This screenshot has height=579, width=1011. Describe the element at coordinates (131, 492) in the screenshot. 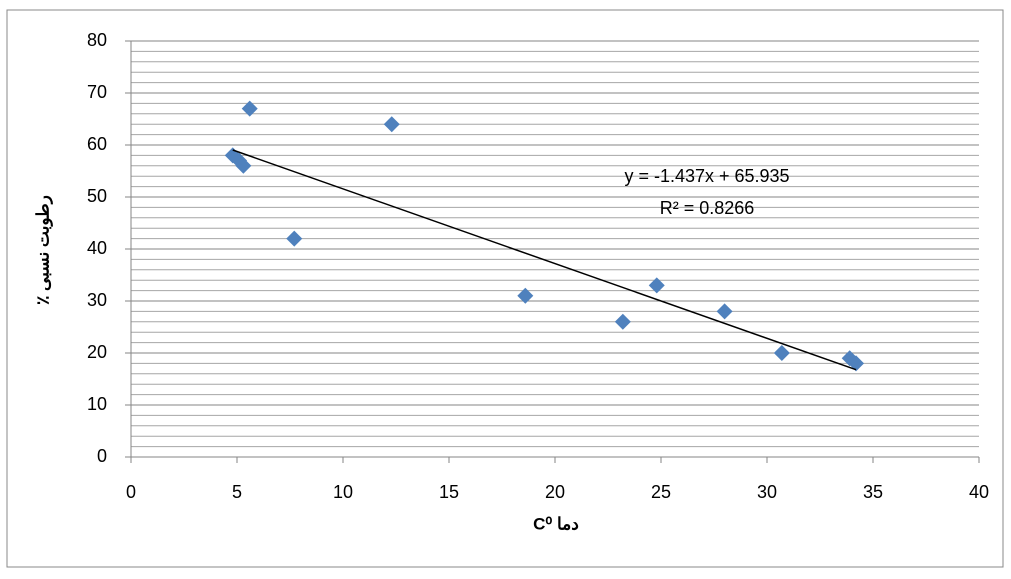

I see `x-tick-label: 0` at that location.